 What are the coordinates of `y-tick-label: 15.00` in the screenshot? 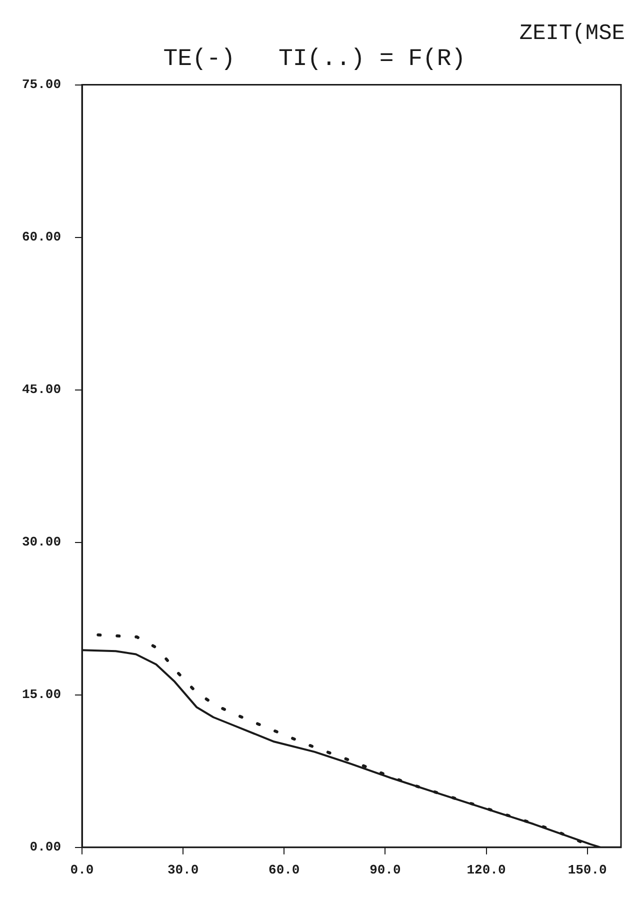 It's located at (42, 694).